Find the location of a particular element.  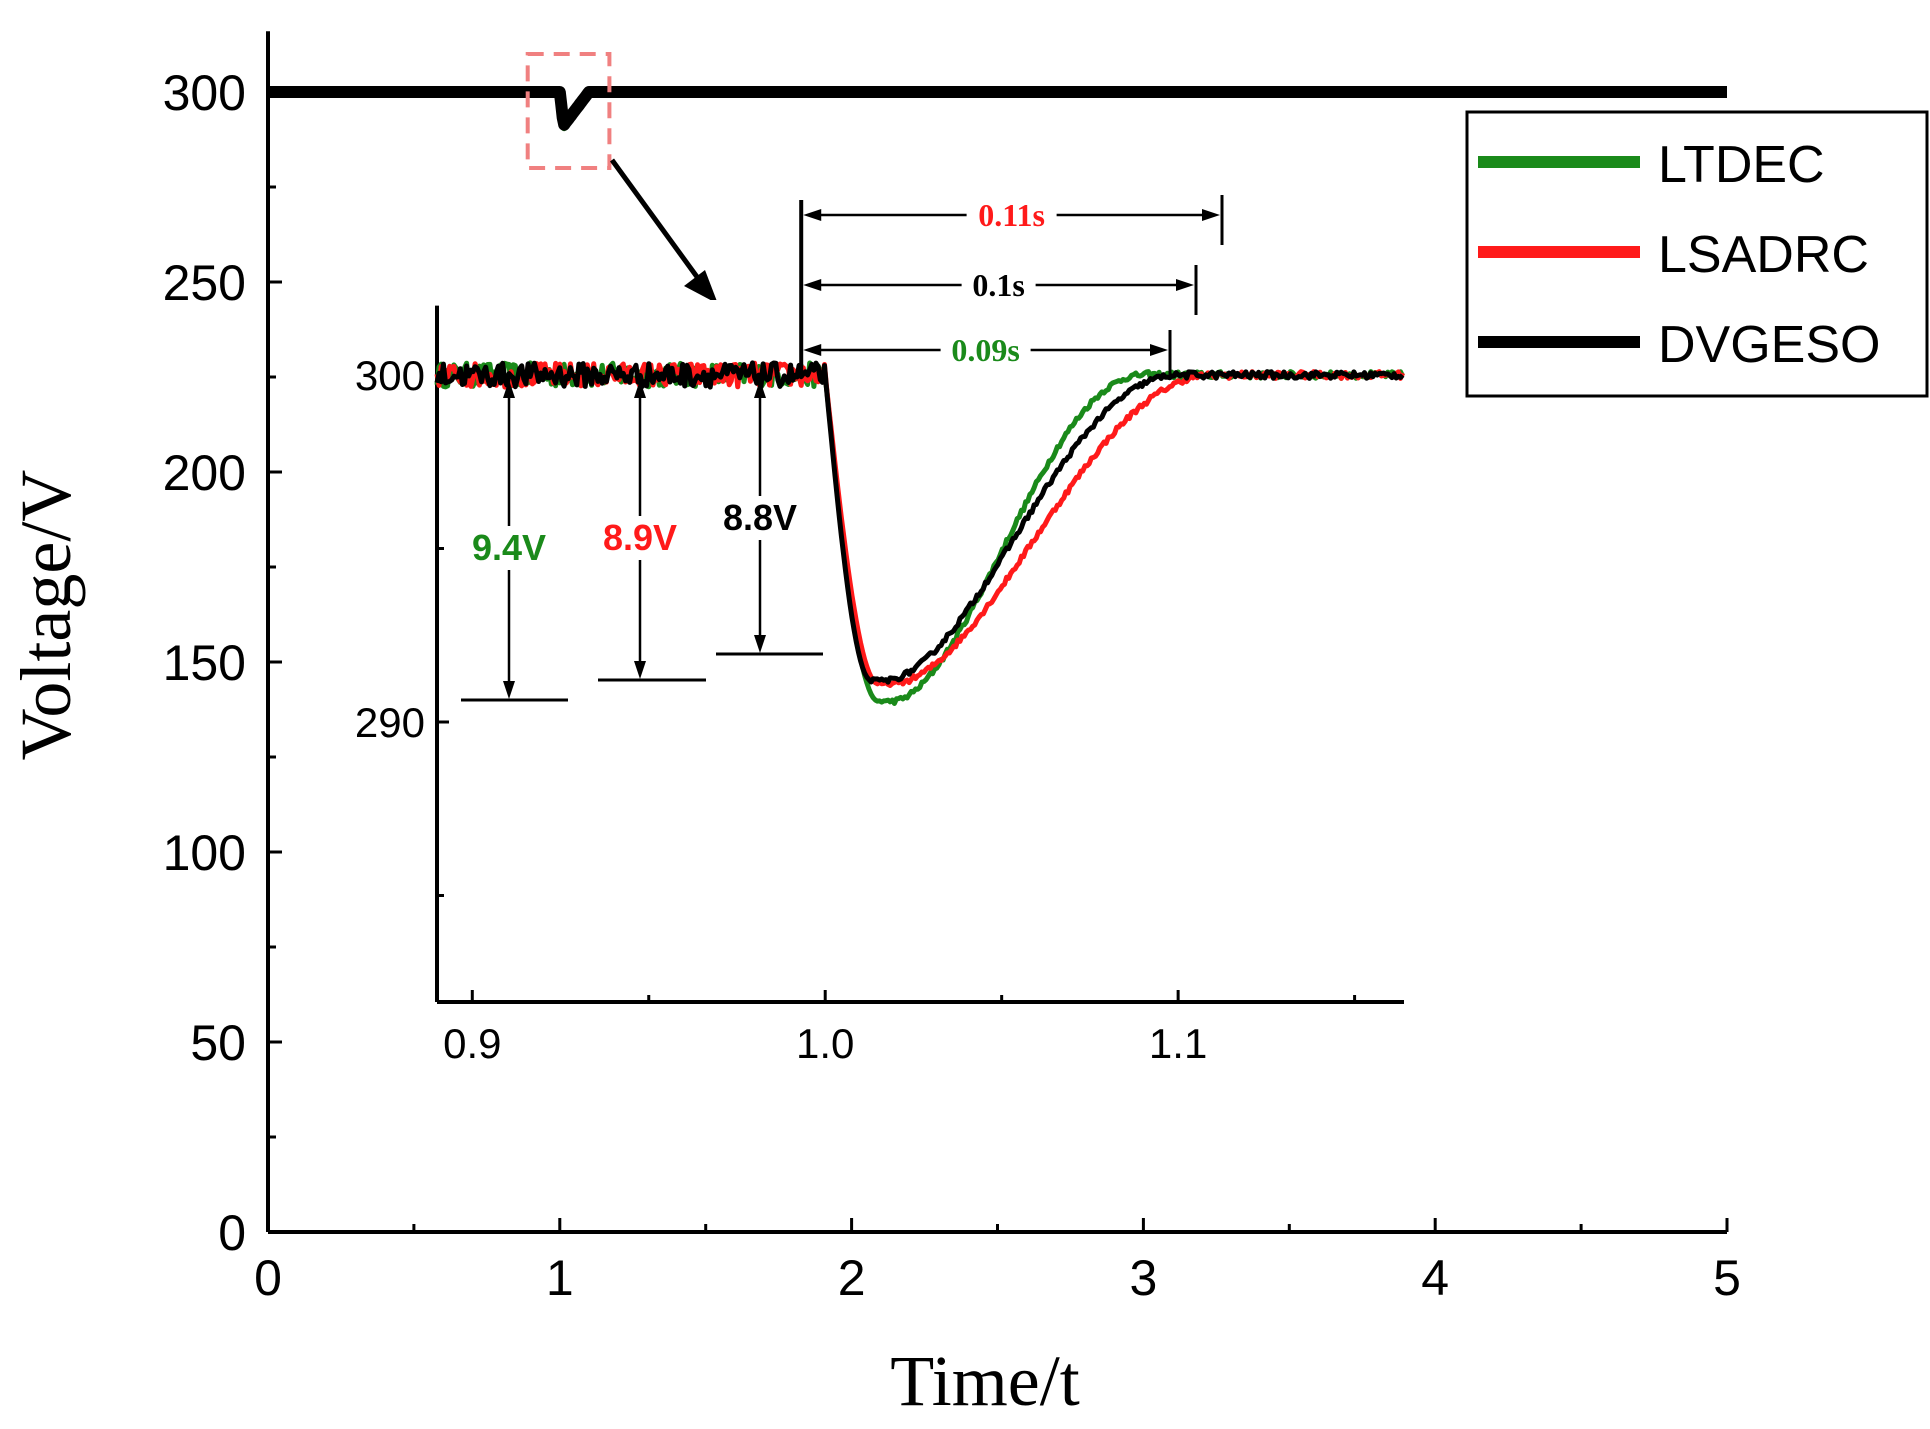

y-tick-label: 250 is located at coordinates (204, 283).